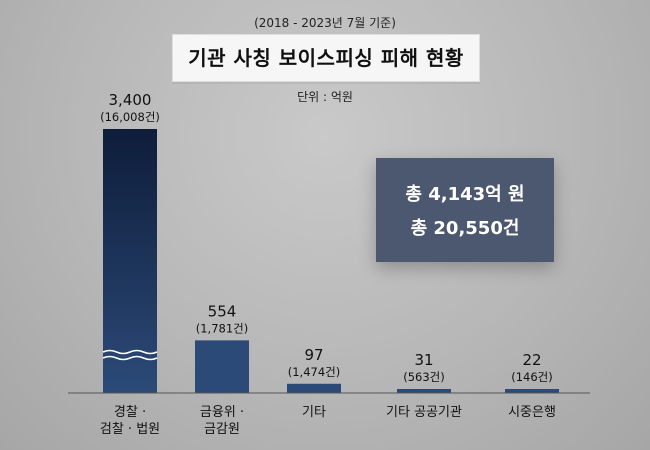 This screenshot has width=650, height=450. What do you see at coordinates (130, 429) in the screenshot?
I see `category-label: 검찰 · 법원` at bounding box center [130, 429].